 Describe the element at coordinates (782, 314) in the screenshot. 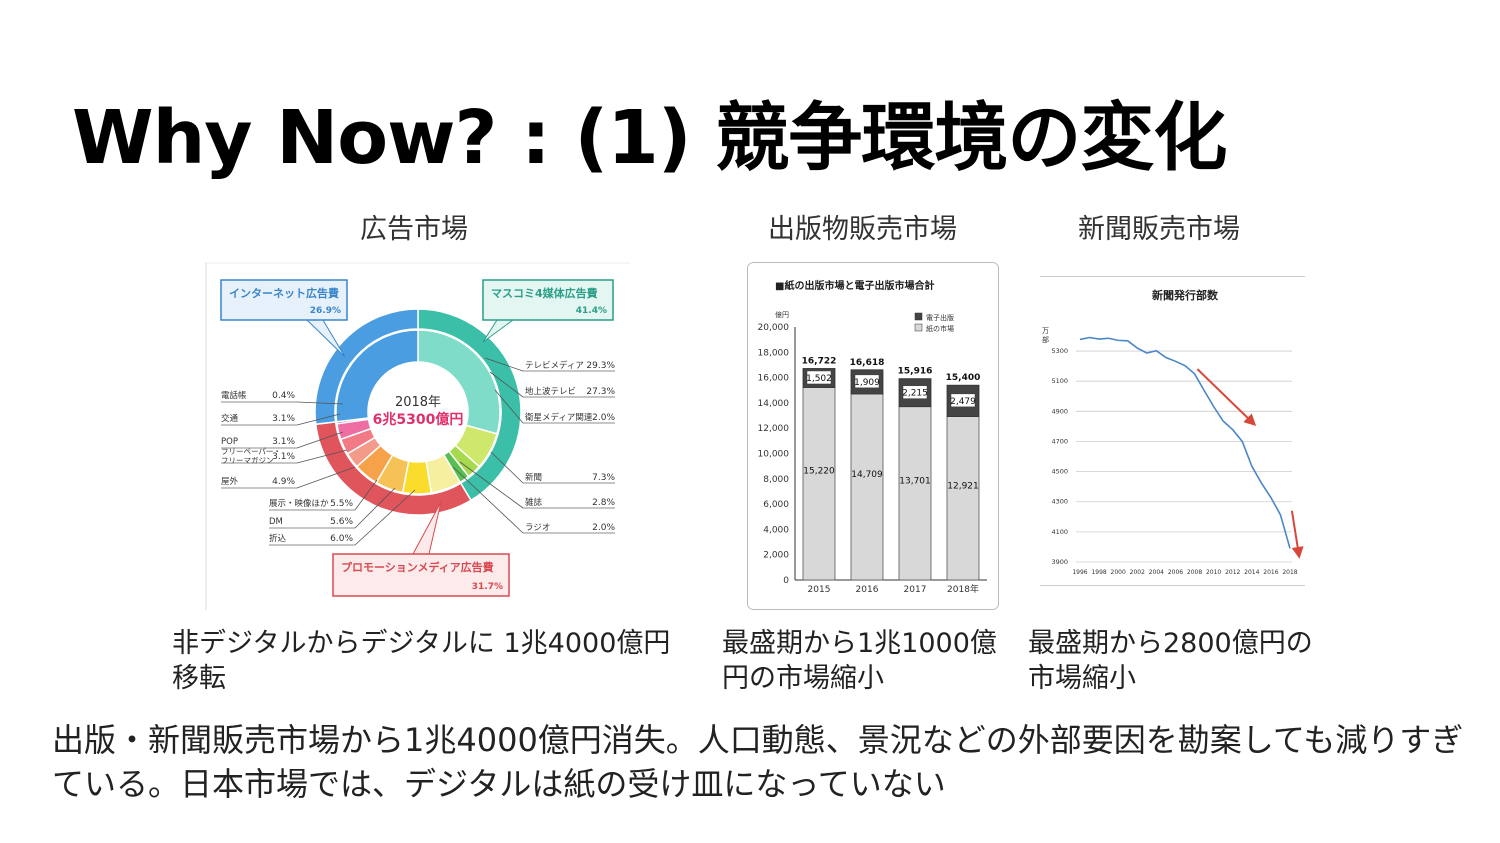

I see `bar-chart-ylabel: 億円` at that location.